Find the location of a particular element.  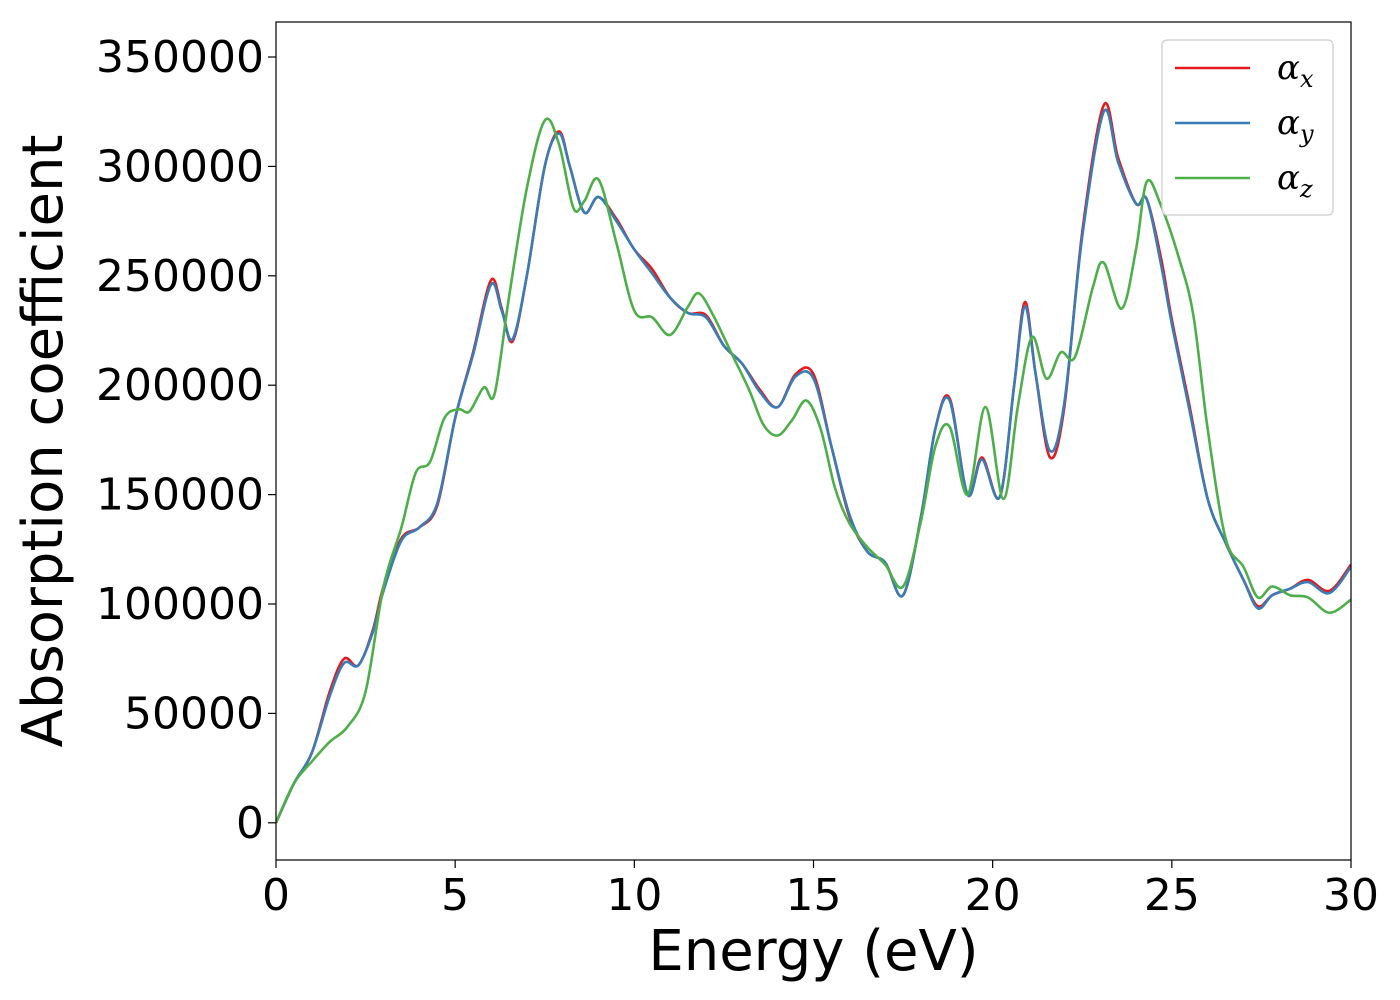

x-tick-label: 30 is located at coordinates (1351, 895).